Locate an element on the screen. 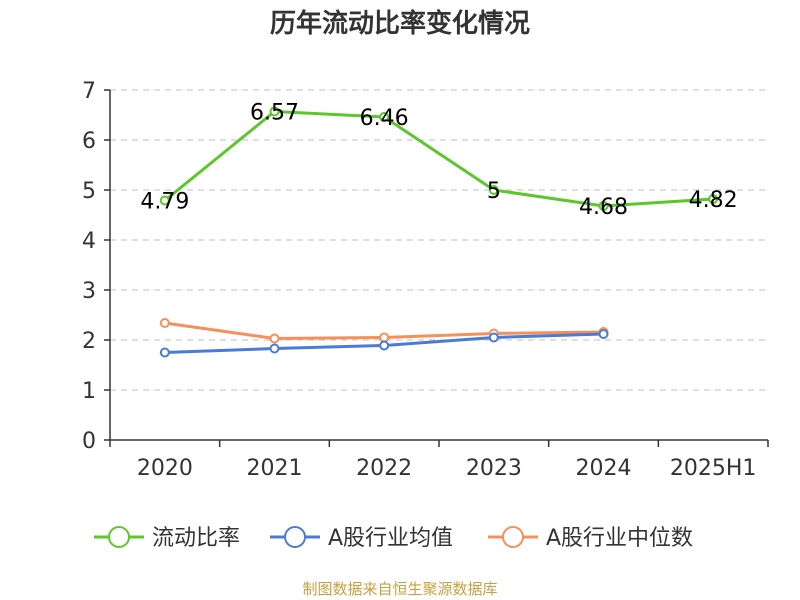 The image size is (800, 600). x-tick-label: 2023 is located at coordinates (494, 468).